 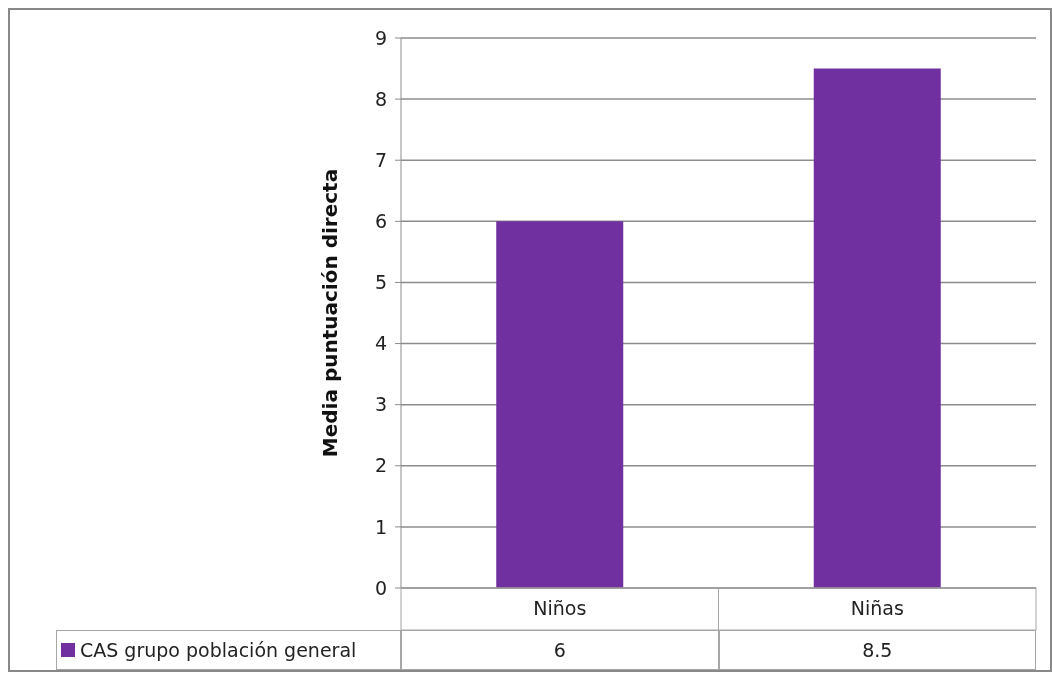 What do you see at coordinates (380, 465) in the screenshot?
I see `y-tick-label: 2` at bounding box center [380, 465].